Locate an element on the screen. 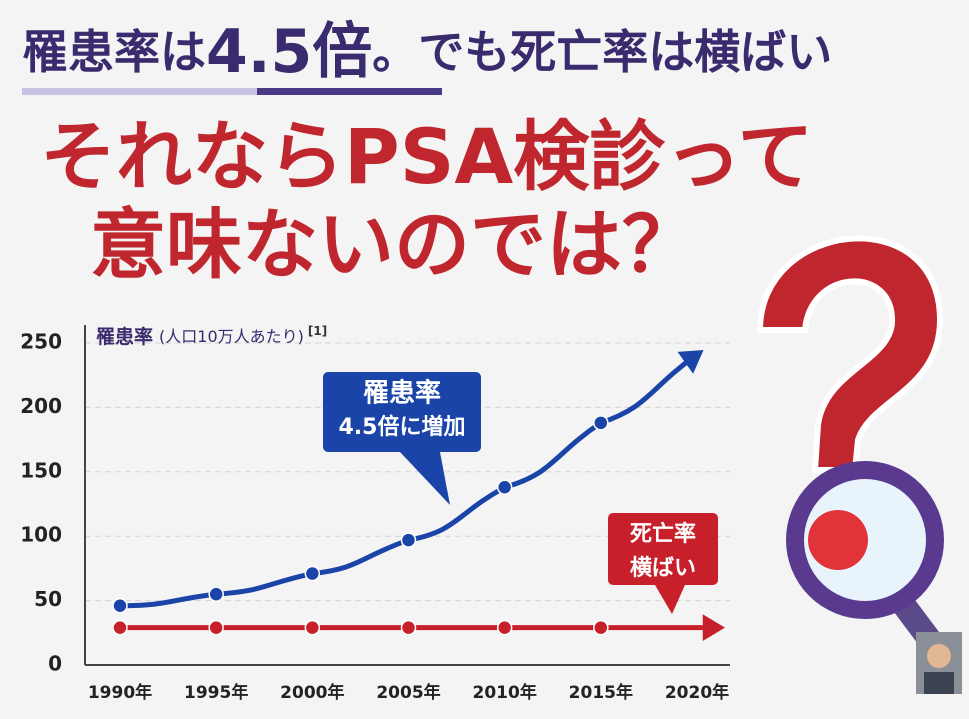  x-tick-label: 1990年 is located at coordinates (120, 692).